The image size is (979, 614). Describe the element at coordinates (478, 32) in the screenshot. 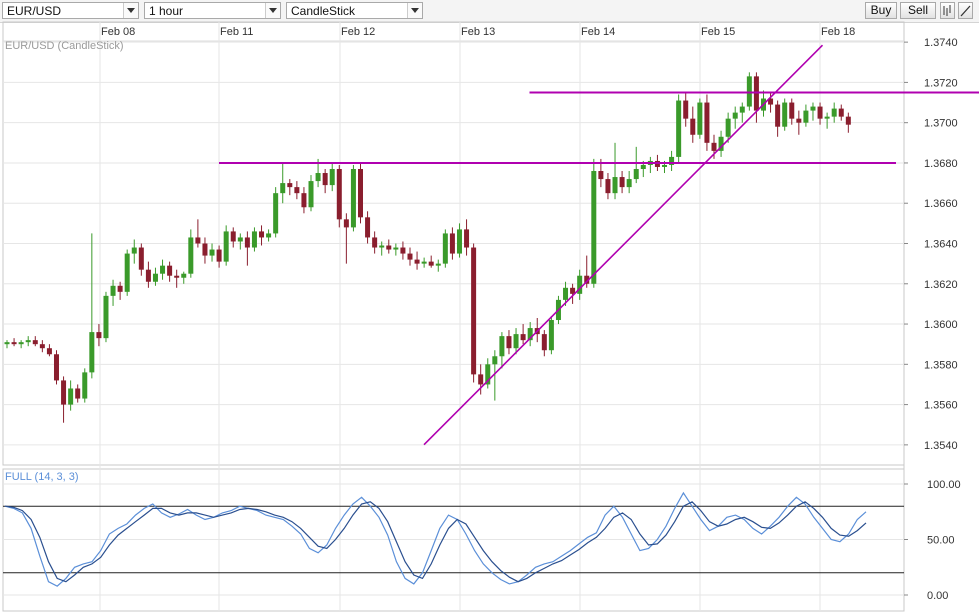

I see `x-tick-label: Feb 13` at that location.